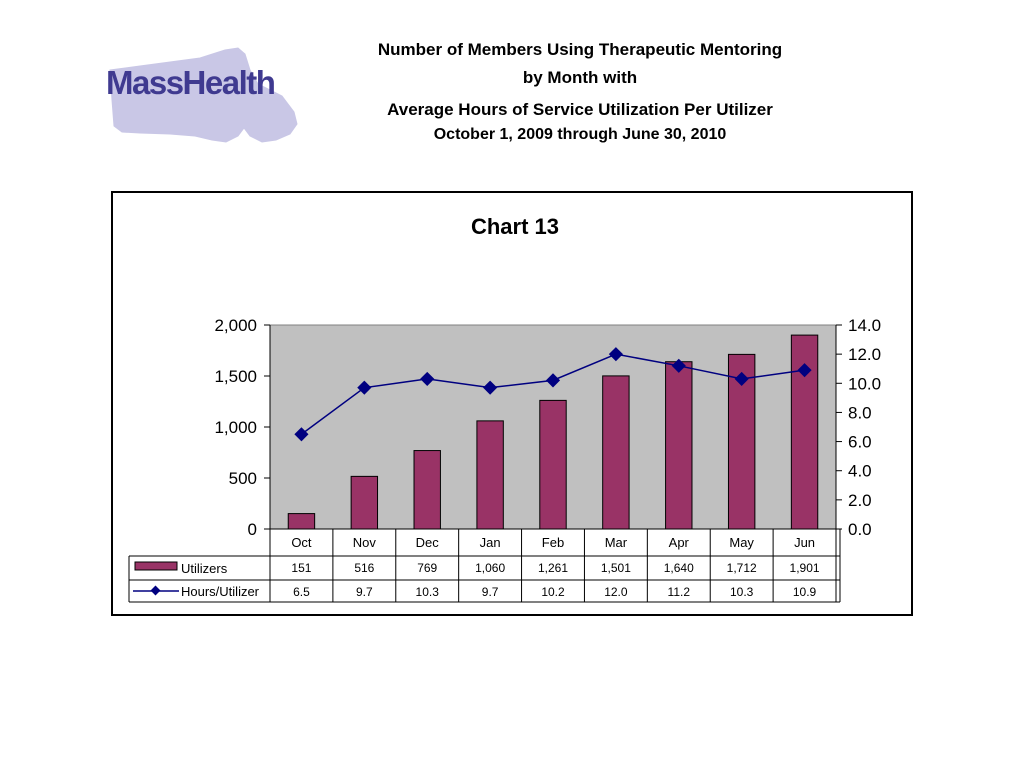 This screenshot has width=1024, height=768. Describe the element at coordinates (364, 568) in the screenshot. I see `table-cell-utilizers: 516` at that location.